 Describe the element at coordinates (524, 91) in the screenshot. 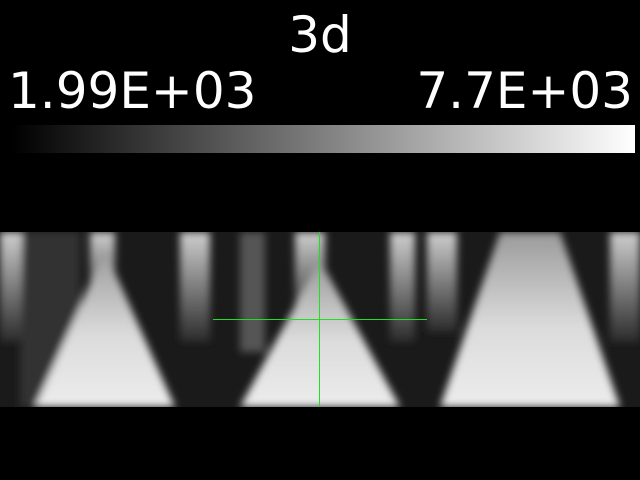

I see `colorbar-max-label: 7.7E+03` at that location.